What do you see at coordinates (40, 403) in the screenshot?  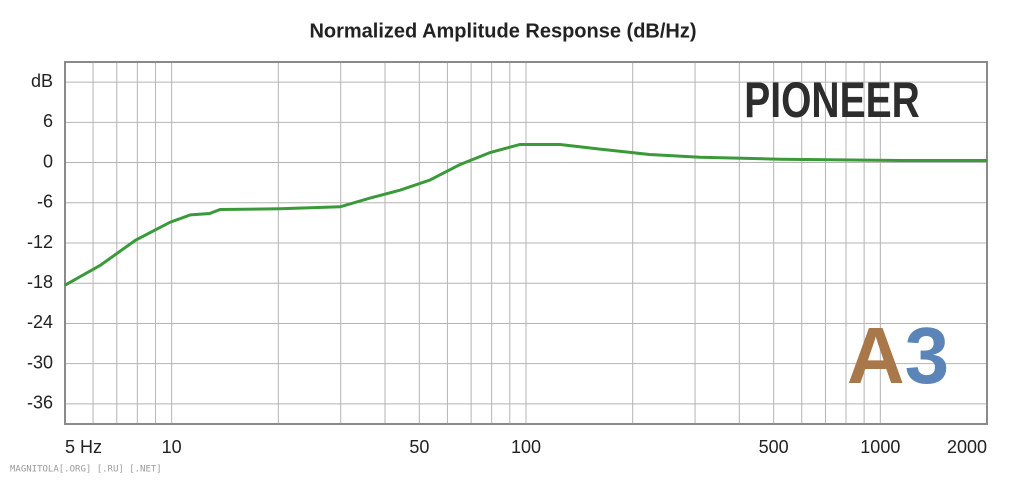 I see `y-tick-label: -36` at bounding box center [40, 403].